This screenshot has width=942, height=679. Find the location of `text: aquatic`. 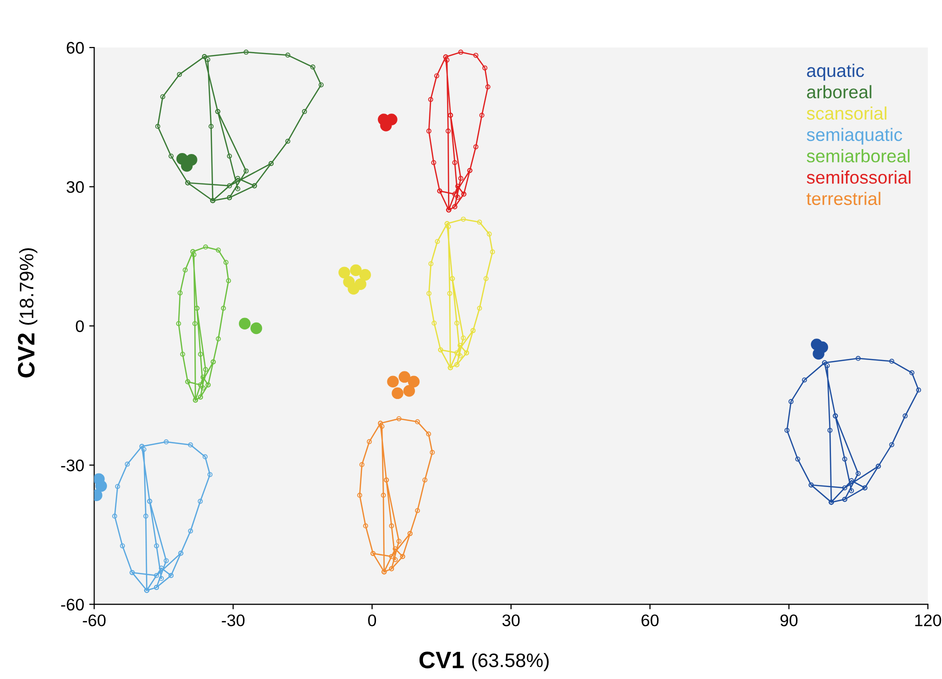

text: aquatic is located at coordinates (835, 72).